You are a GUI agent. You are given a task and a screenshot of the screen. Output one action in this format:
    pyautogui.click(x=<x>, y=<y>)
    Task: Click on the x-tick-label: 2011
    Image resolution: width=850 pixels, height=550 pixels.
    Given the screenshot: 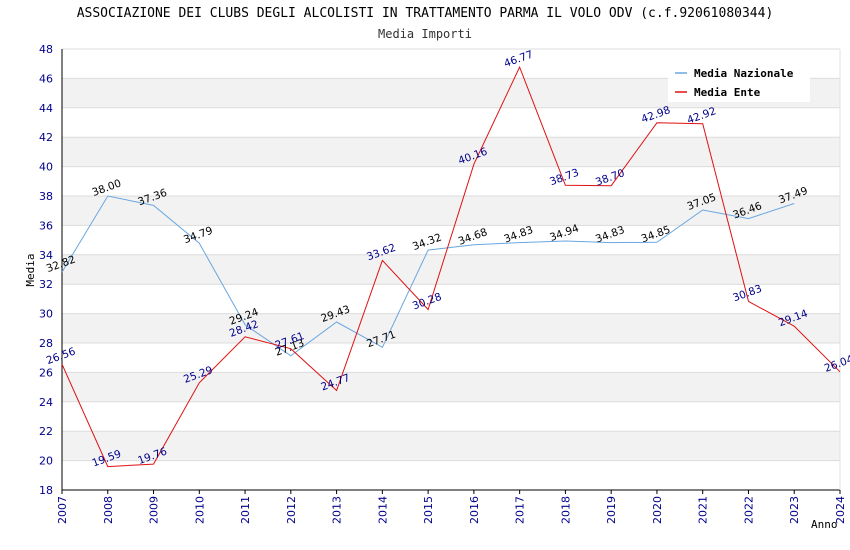 What is the action you would take?
    pyautogui.click(x=245, y=510)
    